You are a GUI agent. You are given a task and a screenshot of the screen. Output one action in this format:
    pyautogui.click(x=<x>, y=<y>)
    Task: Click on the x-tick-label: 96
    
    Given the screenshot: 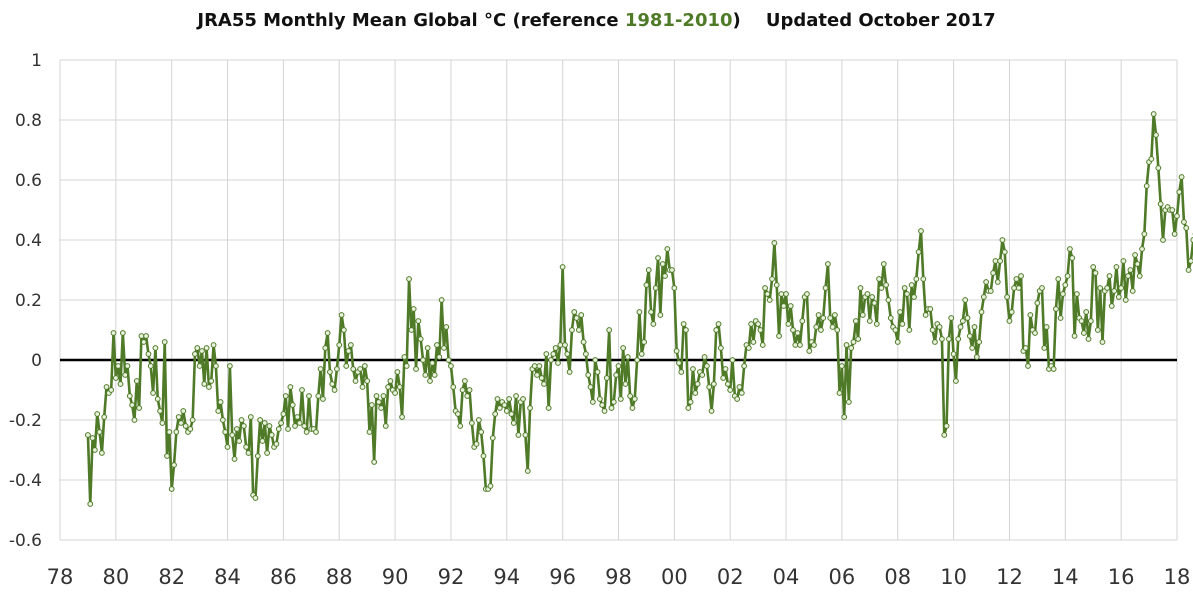 What is the action you would take?
    pyautogui.click(x=562, y=577)
    